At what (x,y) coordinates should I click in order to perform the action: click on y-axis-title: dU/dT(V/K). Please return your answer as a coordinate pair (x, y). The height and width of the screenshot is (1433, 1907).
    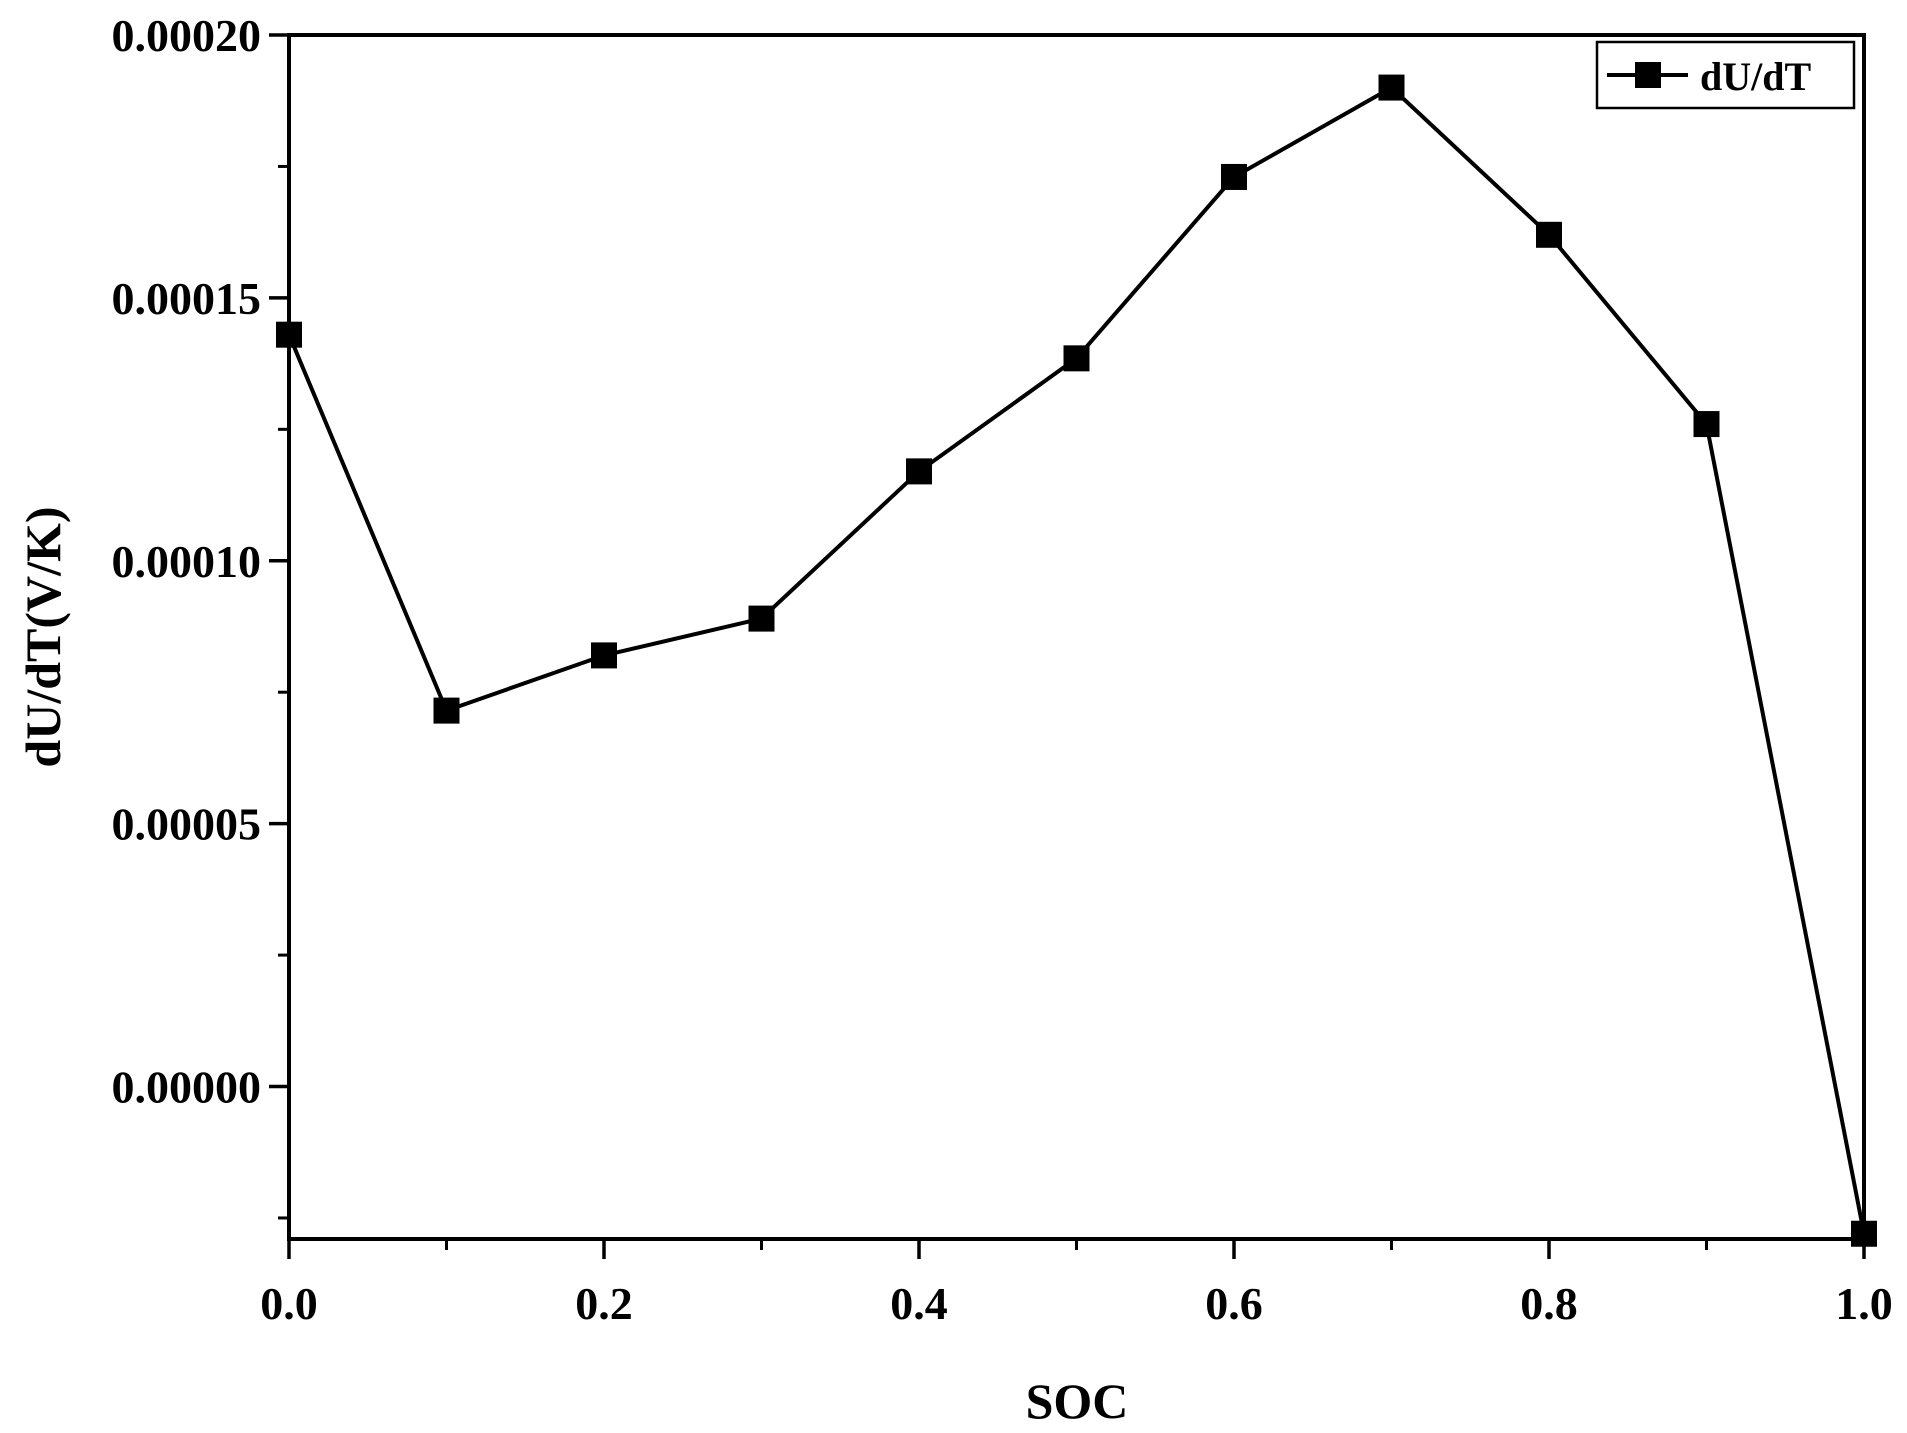
    Looking at the image, I should click on (43, 636).